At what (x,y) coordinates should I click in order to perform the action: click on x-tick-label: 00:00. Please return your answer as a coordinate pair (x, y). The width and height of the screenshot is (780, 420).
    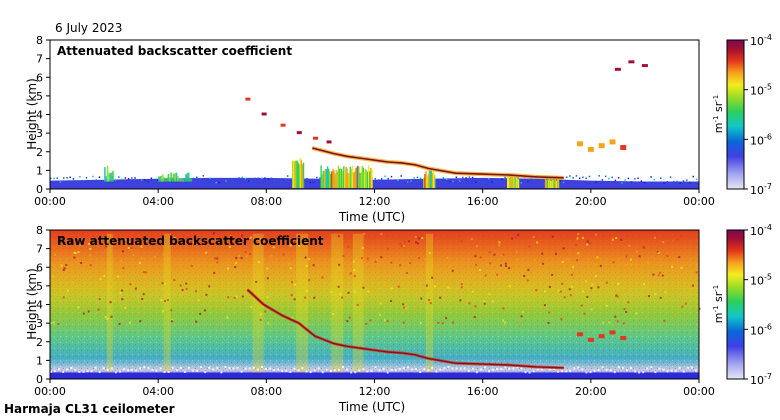
    Looking at the image, I should click on (699, 201).